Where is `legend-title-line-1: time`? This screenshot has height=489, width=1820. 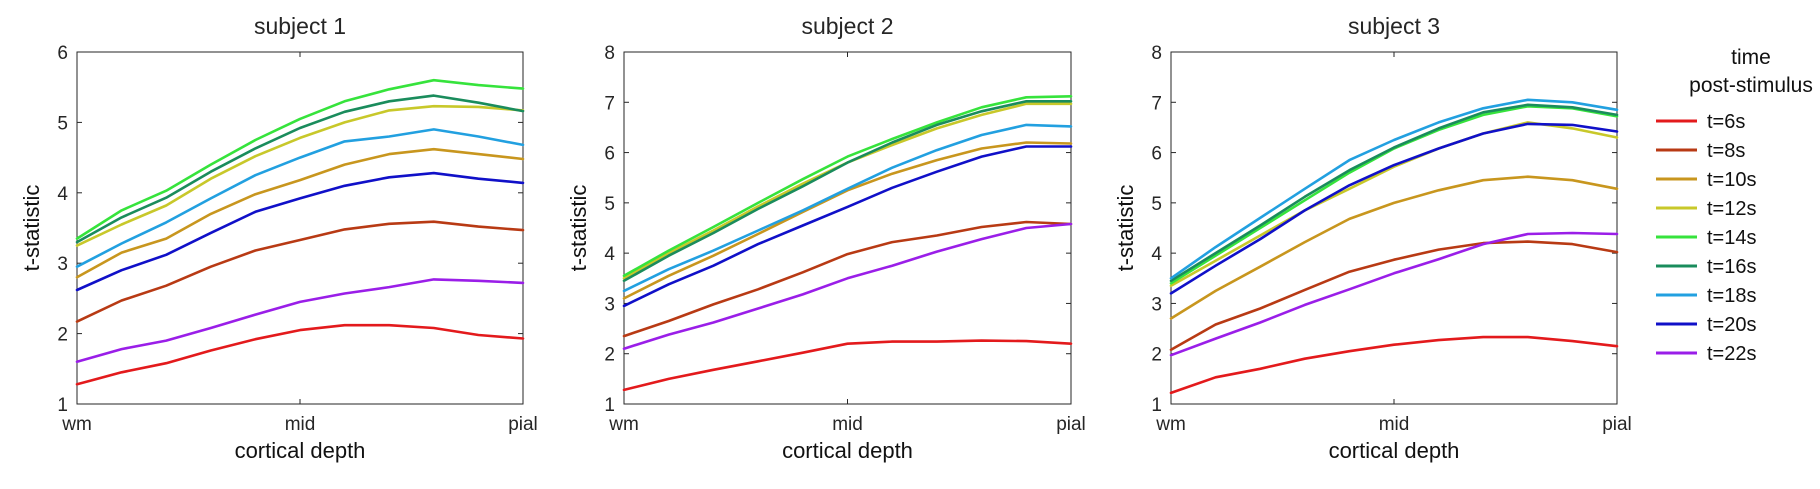 legend-title-line-1: time is located at coordinates (1751, 57).